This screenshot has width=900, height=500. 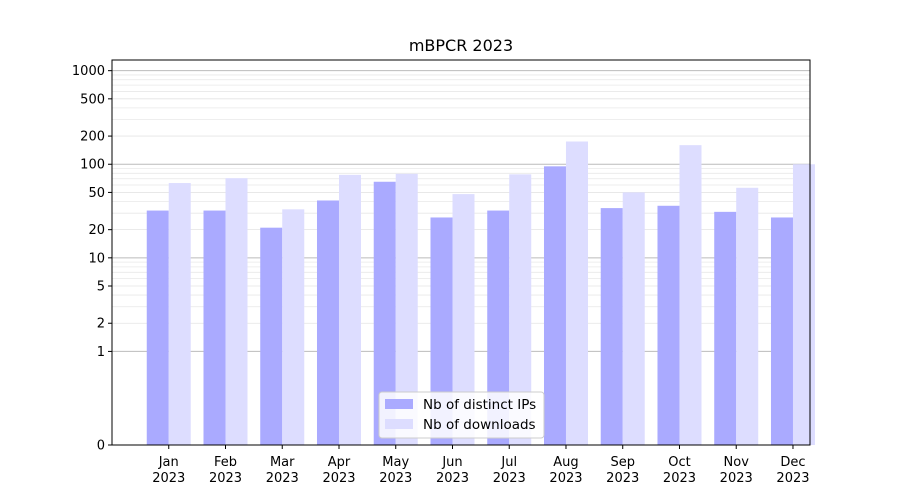 What do you see at coordinates (101, 352) in the screenshot?
I see `y-tick-label: 1` at bounding box center [101, 352].